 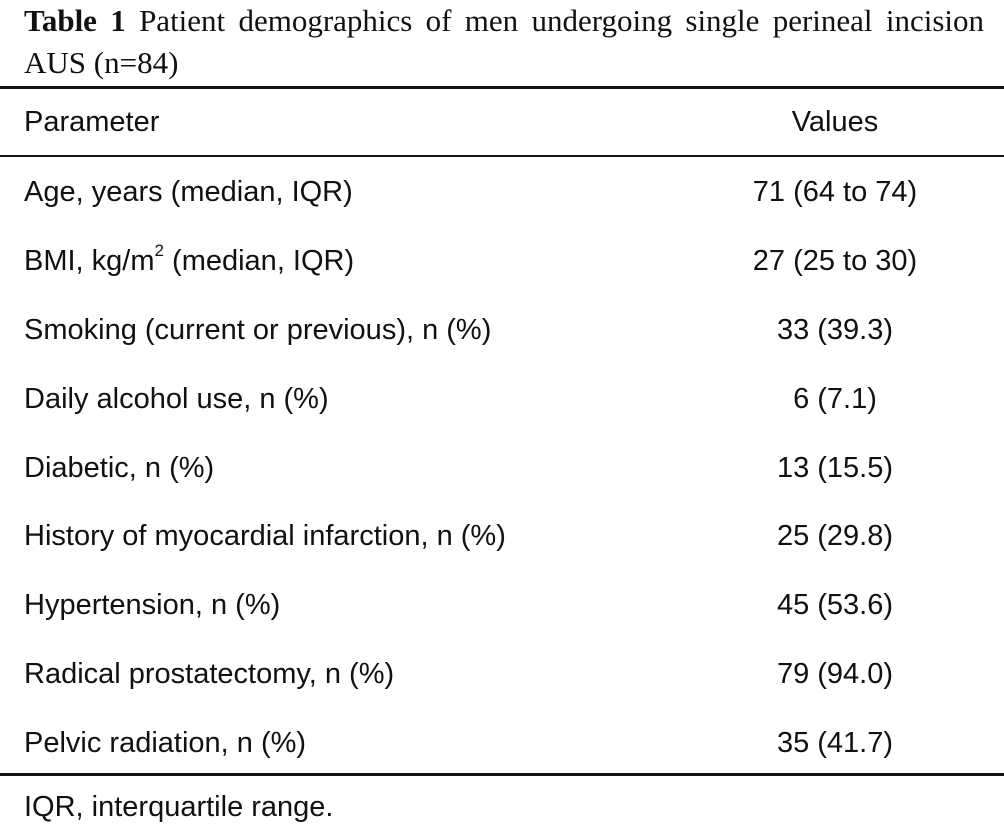 I want to click on row-parameter: Radical prostatectomy, n (%), so click(x=209, y=674).